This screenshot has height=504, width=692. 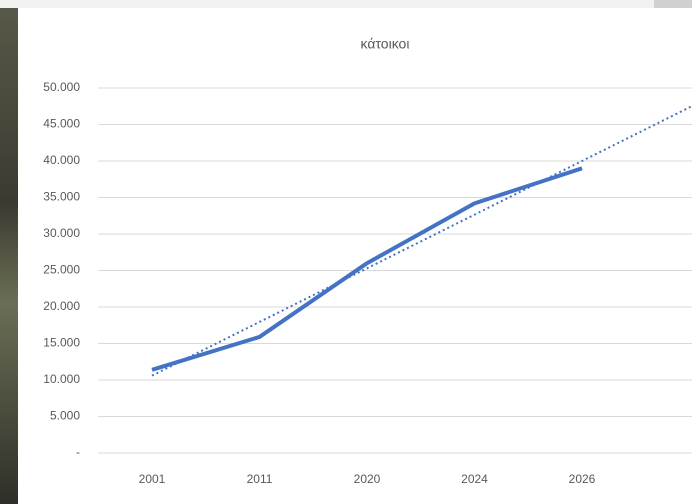 I want to click on y-tick-label: 5.000, so click(x=65, y=416).